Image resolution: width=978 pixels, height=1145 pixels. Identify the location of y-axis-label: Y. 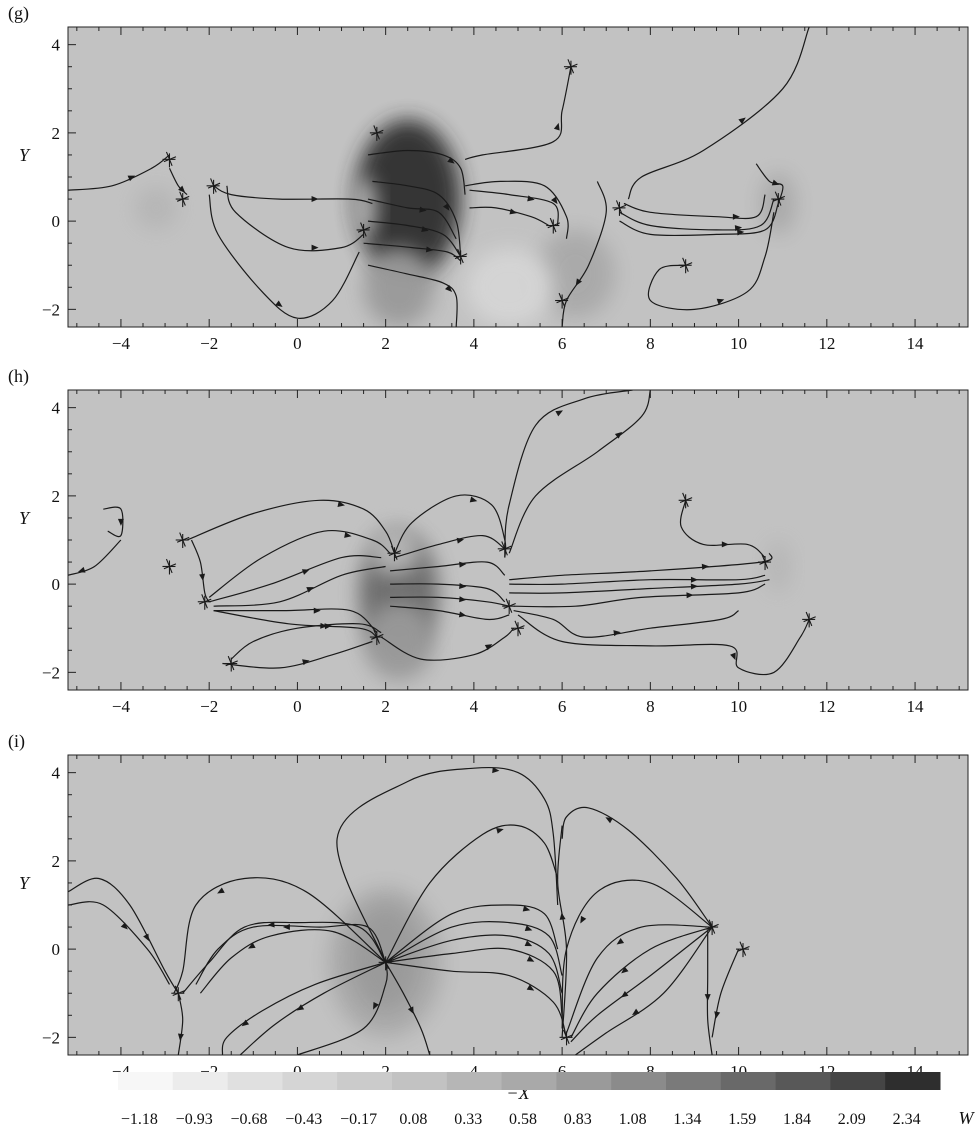
(25, 155).